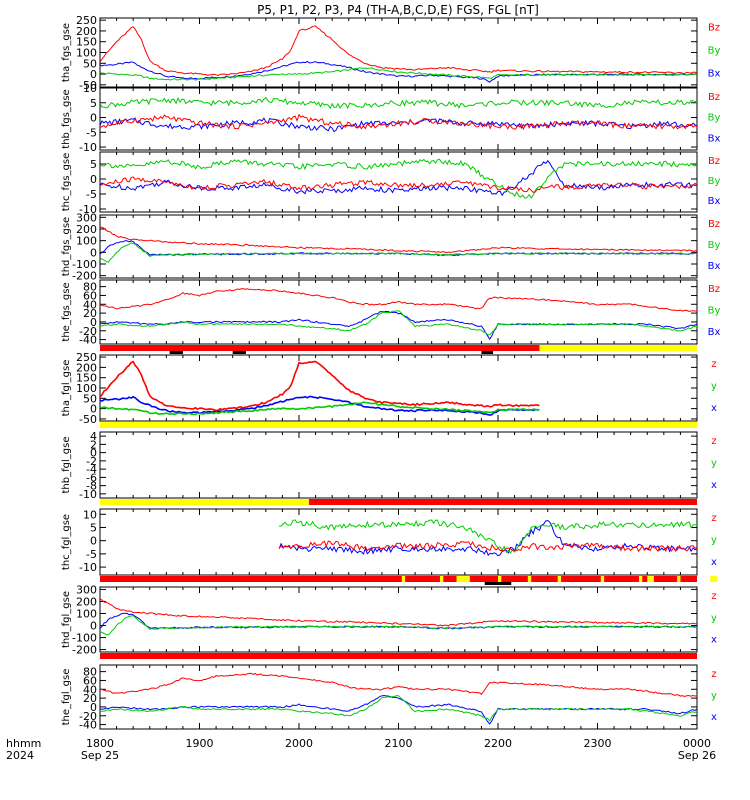 The height and width of the screenshot is (800, 750). I want to click on panel-thb-fgl-gse: -10-8-6-4-2024 thb_fgl_gse zyx, so click(389, 465).